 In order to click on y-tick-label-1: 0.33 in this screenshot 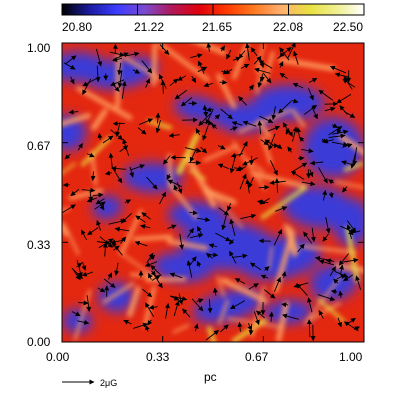, I will do `click(39, 245)`.